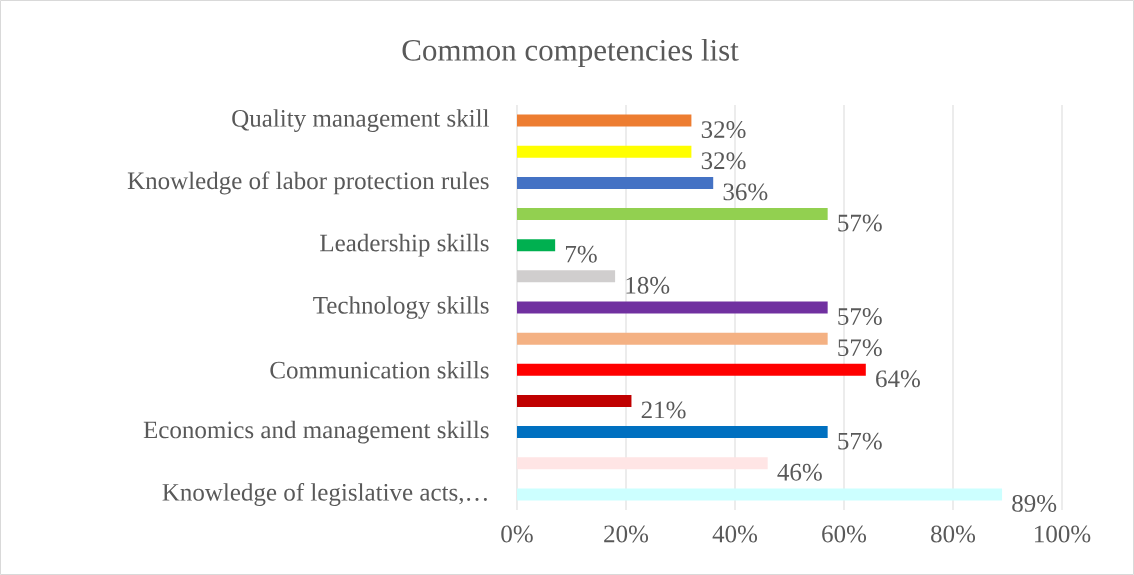 The image size is (1134, 575). I want to click on data-label: 64%, so click(898, 379).